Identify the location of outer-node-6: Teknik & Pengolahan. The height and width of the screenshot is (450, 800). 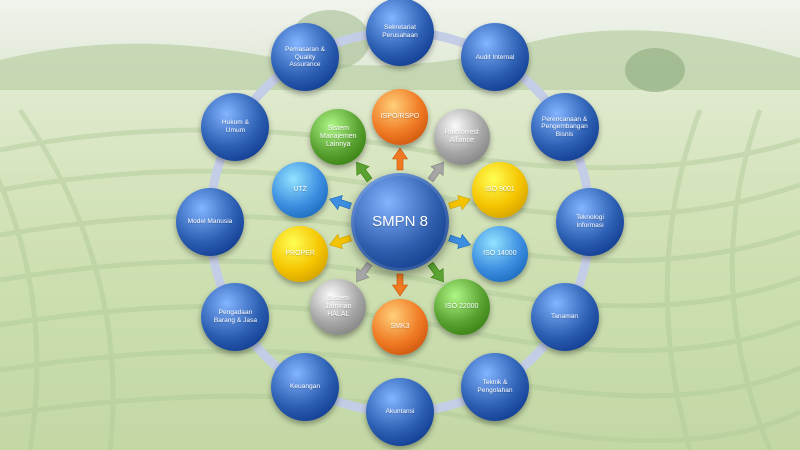
(495, 386).